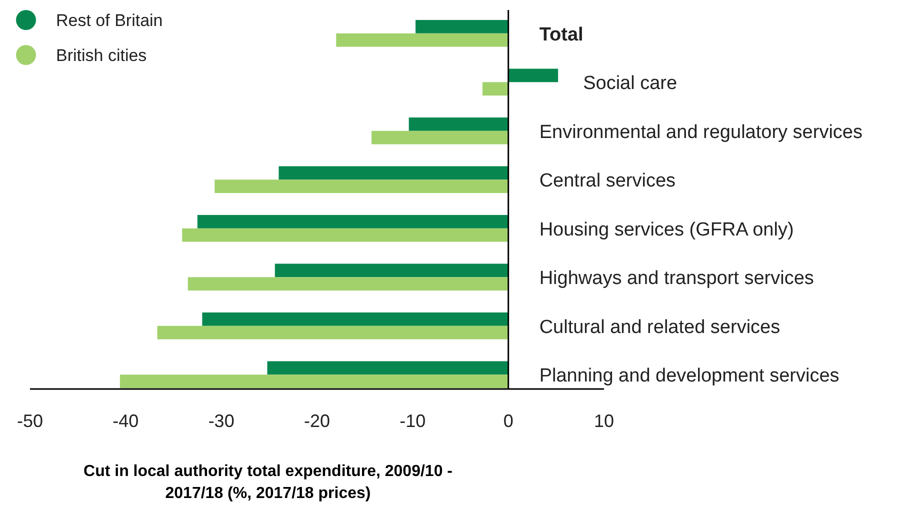  I want to click on x-tick-label: -20, so click(317, 421).